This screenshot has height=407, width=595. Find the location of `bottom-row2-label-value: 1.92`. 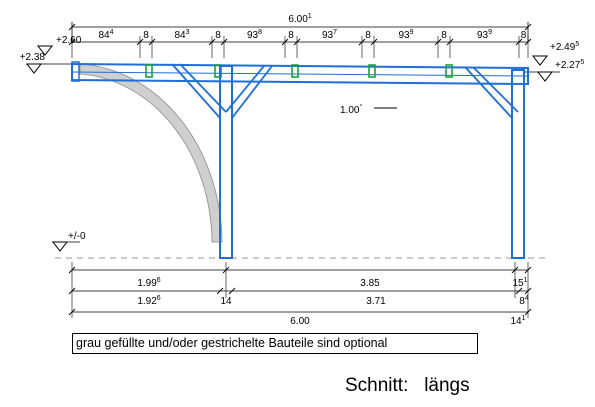

bottom-row2-label-value: 1.92 is located at coordinates (147, 301).